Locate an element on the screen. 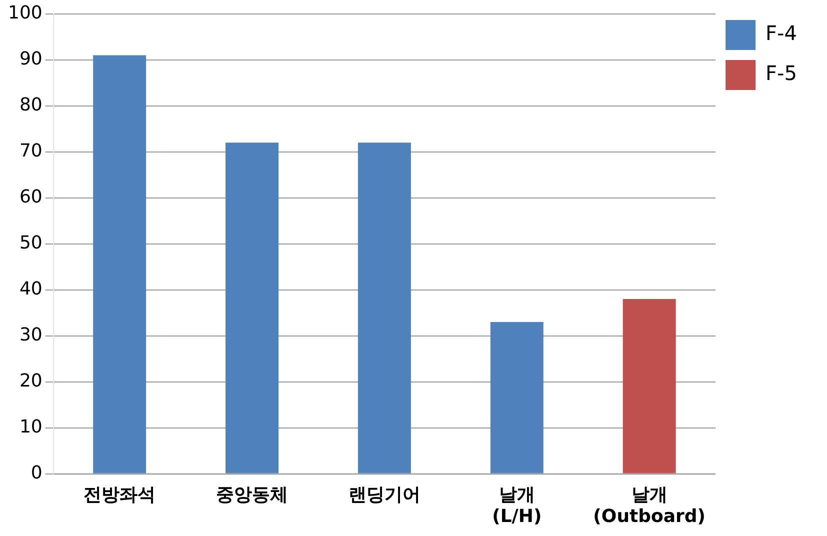  x-tick-label: 중앙동체 is located at coordinates (252, 495).